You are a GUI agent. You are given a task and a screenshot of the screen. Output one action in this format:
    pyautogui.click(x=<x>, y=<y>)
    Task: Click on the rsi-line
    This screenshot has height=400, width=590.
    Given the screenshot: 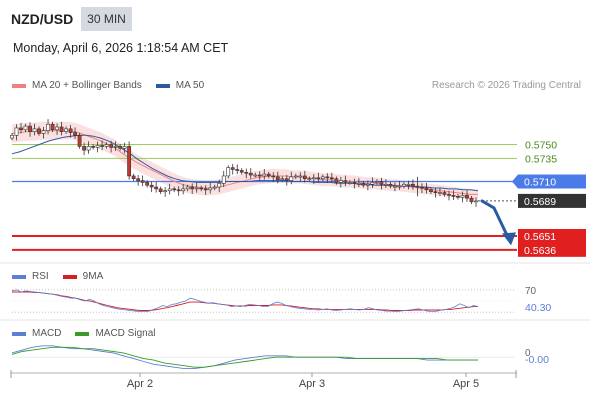 What is the action you would take?
    pyautogui.click(x=245, y=301)
    